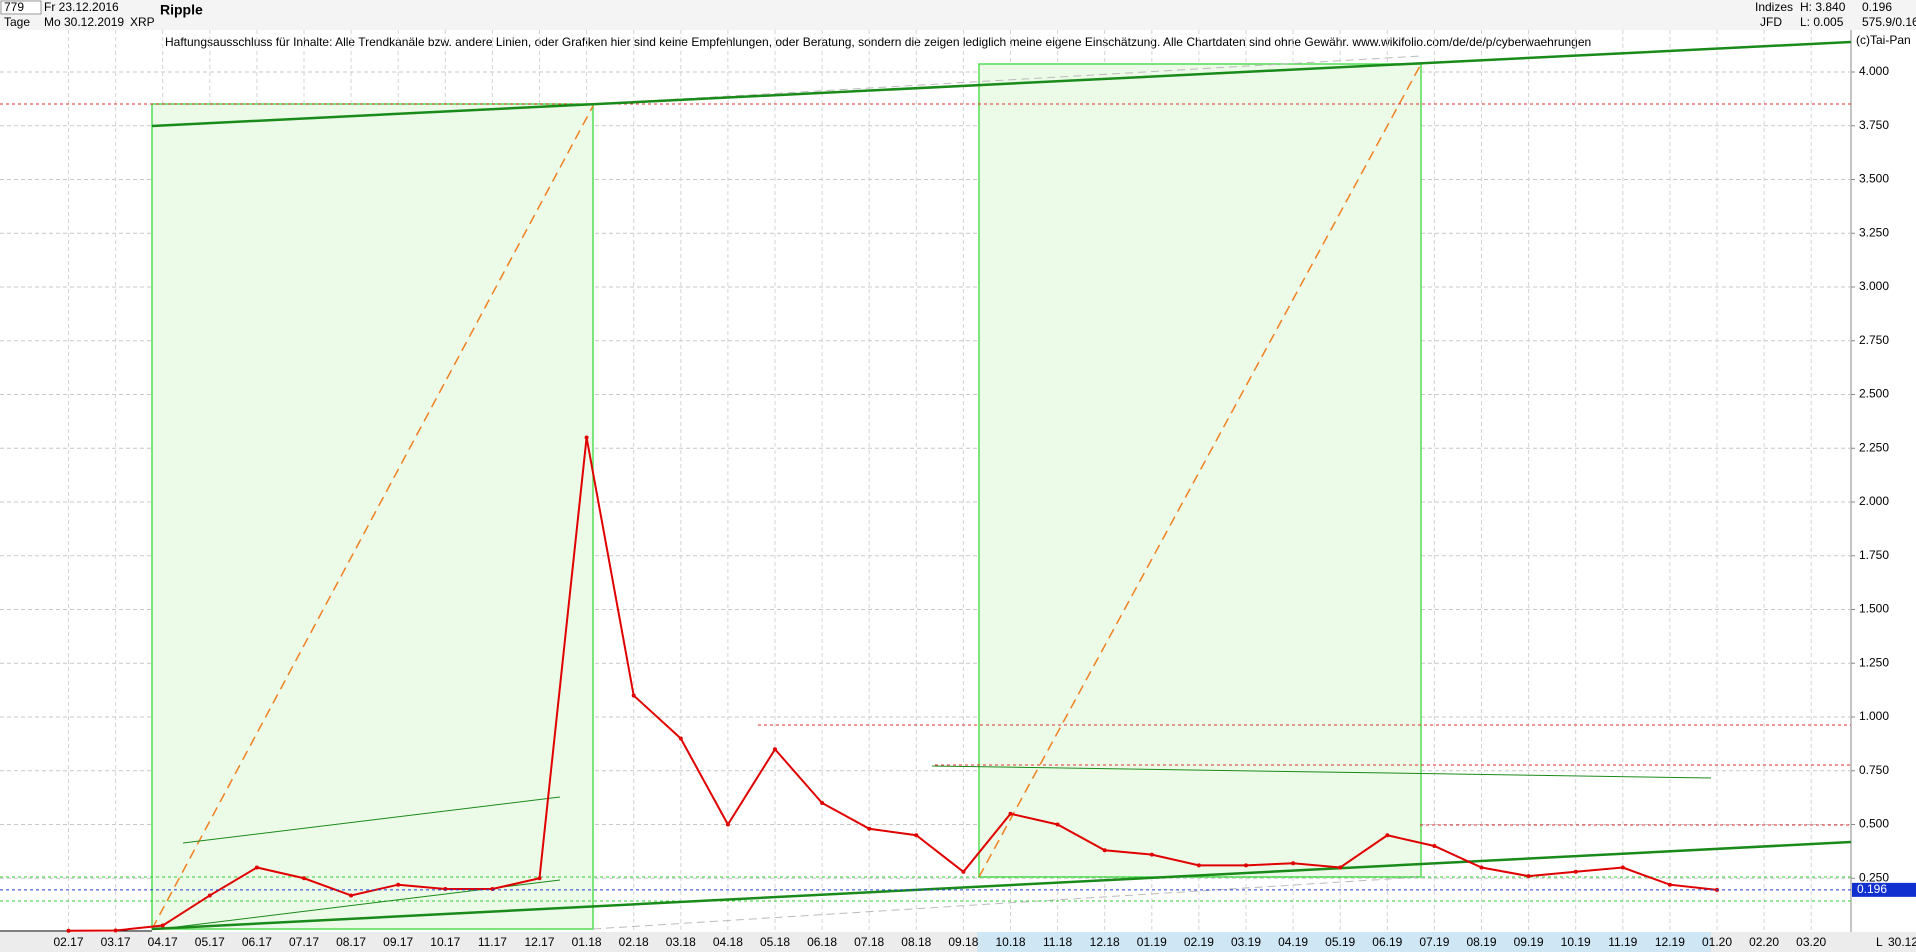  I want to click on y-tick-label: 2.750, so click(1874, 340).